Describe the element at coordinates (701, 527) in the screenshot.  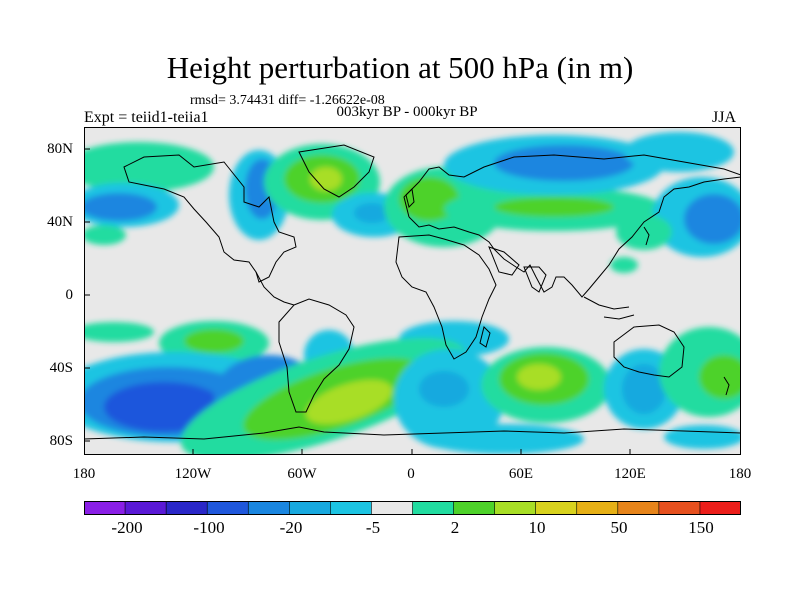
I see `colorbar-label: 150` at that location.